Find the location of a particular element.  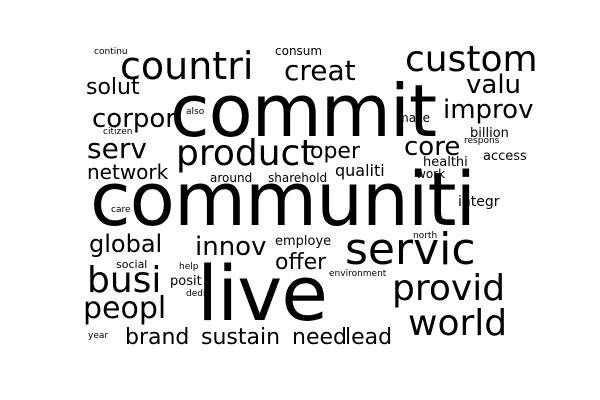

word-social: social is located at coordinates (132, 264).